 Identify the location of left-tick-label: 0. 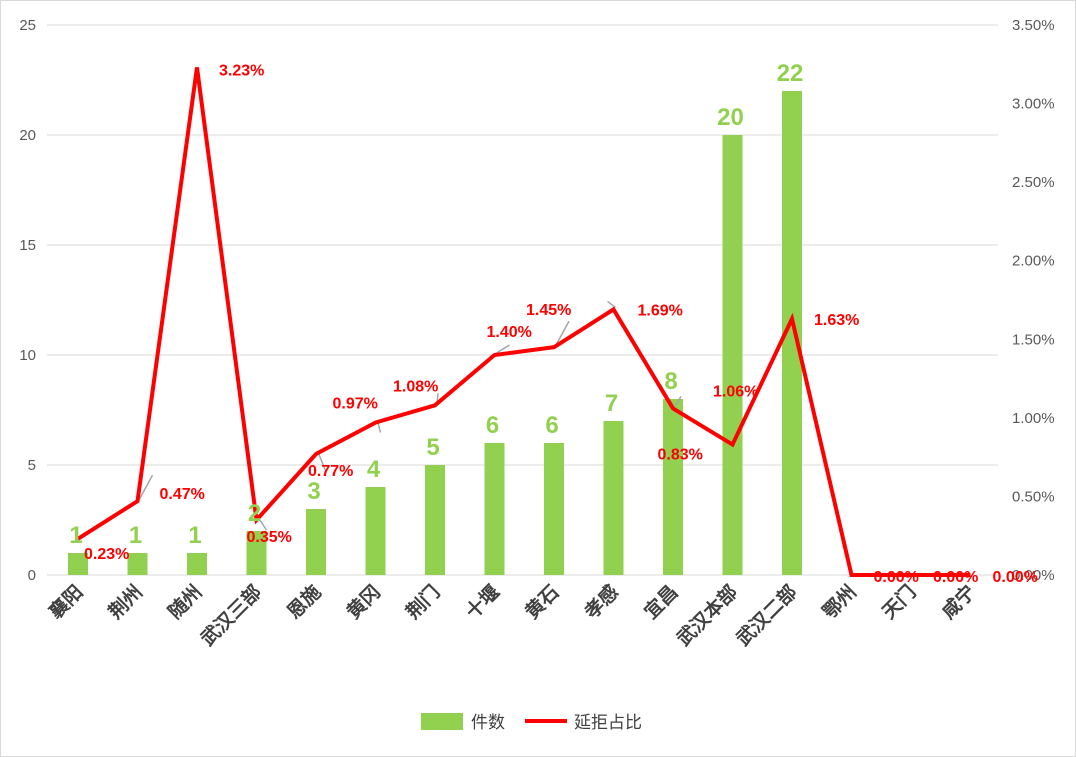
(32, 575).